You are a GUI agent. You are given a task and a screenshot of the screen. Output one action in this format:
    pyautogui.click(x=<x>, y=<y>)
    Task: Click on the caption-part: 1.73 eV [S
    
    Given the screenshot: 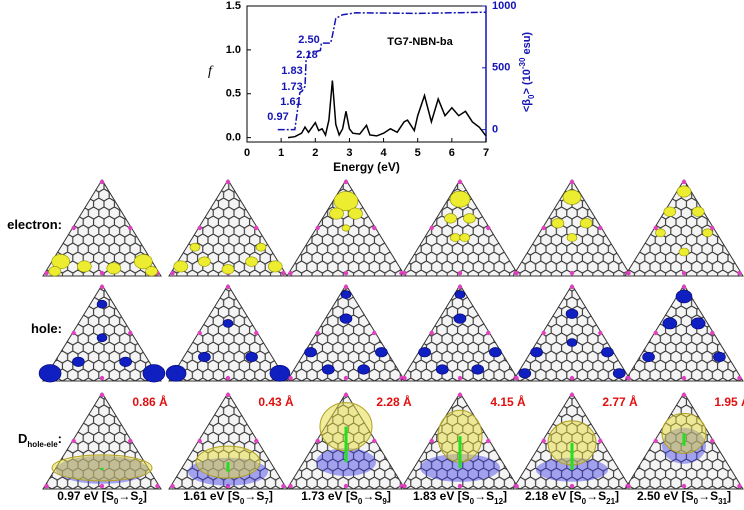 What is the action you would take?
    pyautogui.click(x=329, y=496)
    